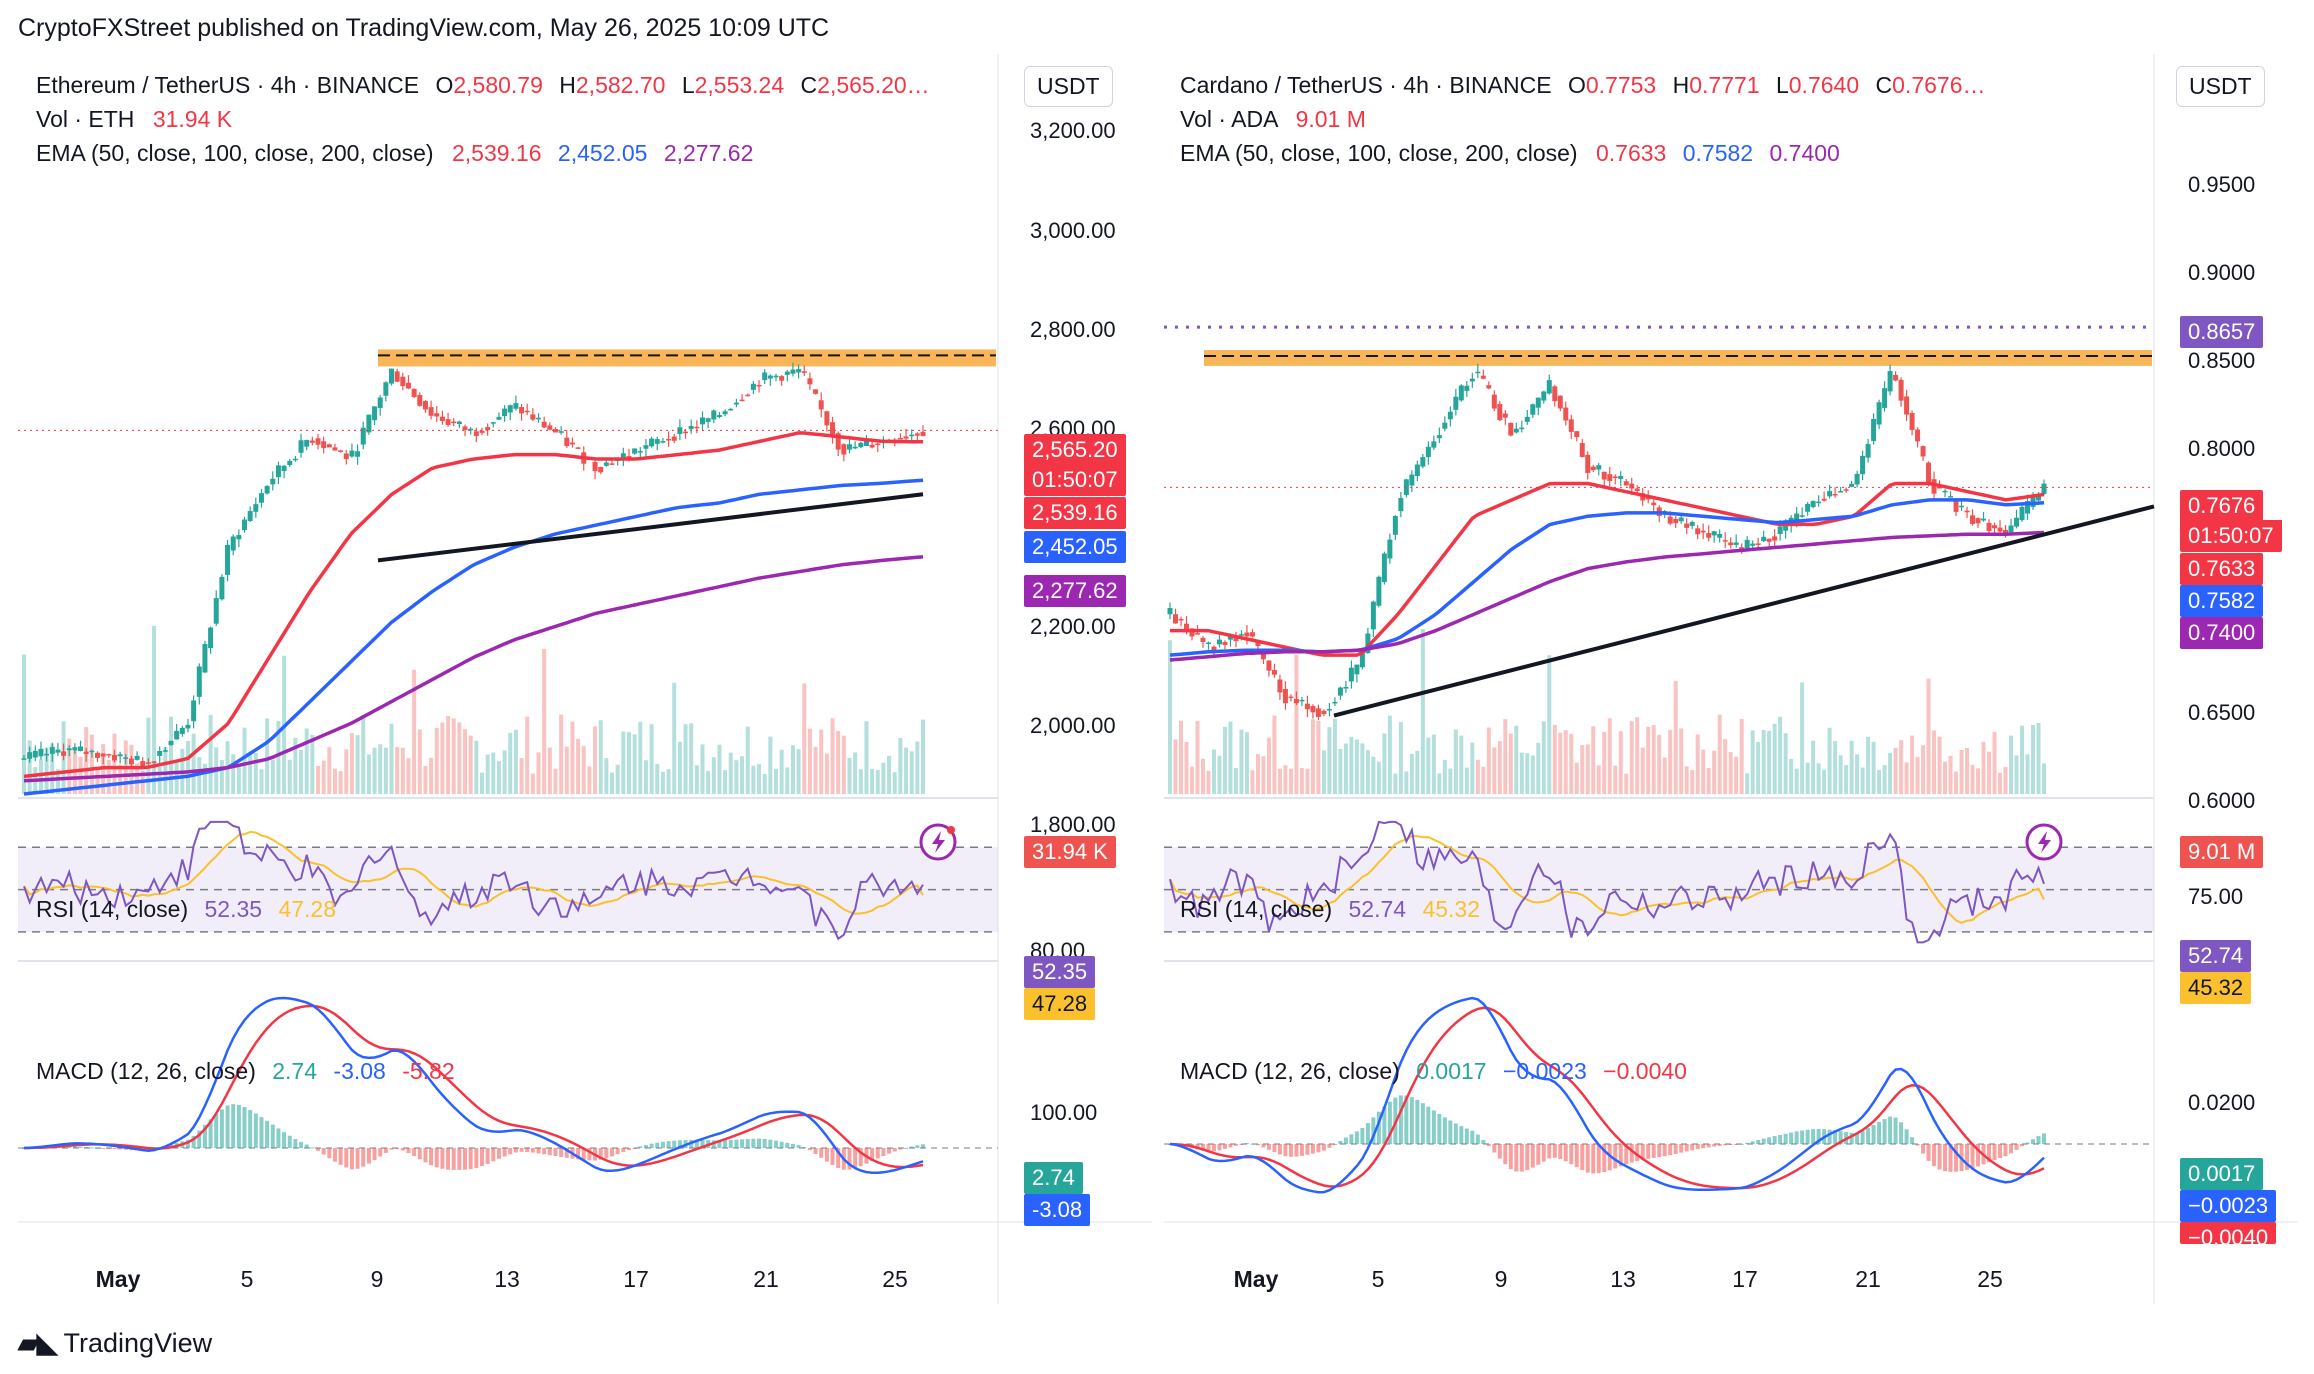  What do you see at coordinates (1645, 1071) in the screenshot?
I see `macd-signal-value: −0.0040` at bounding box center [1645, 1071].